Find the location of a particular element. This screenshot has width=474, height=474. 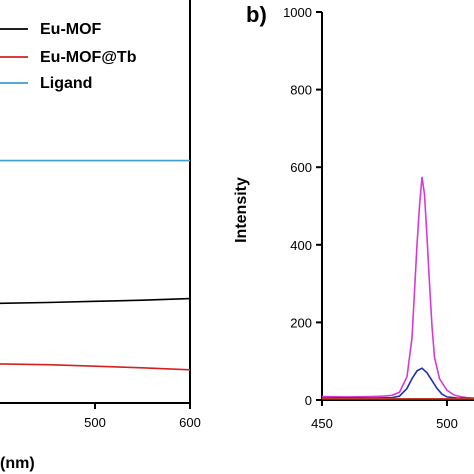

panel-b-y-tick-label: 200 is located at coordinates (301, 322).